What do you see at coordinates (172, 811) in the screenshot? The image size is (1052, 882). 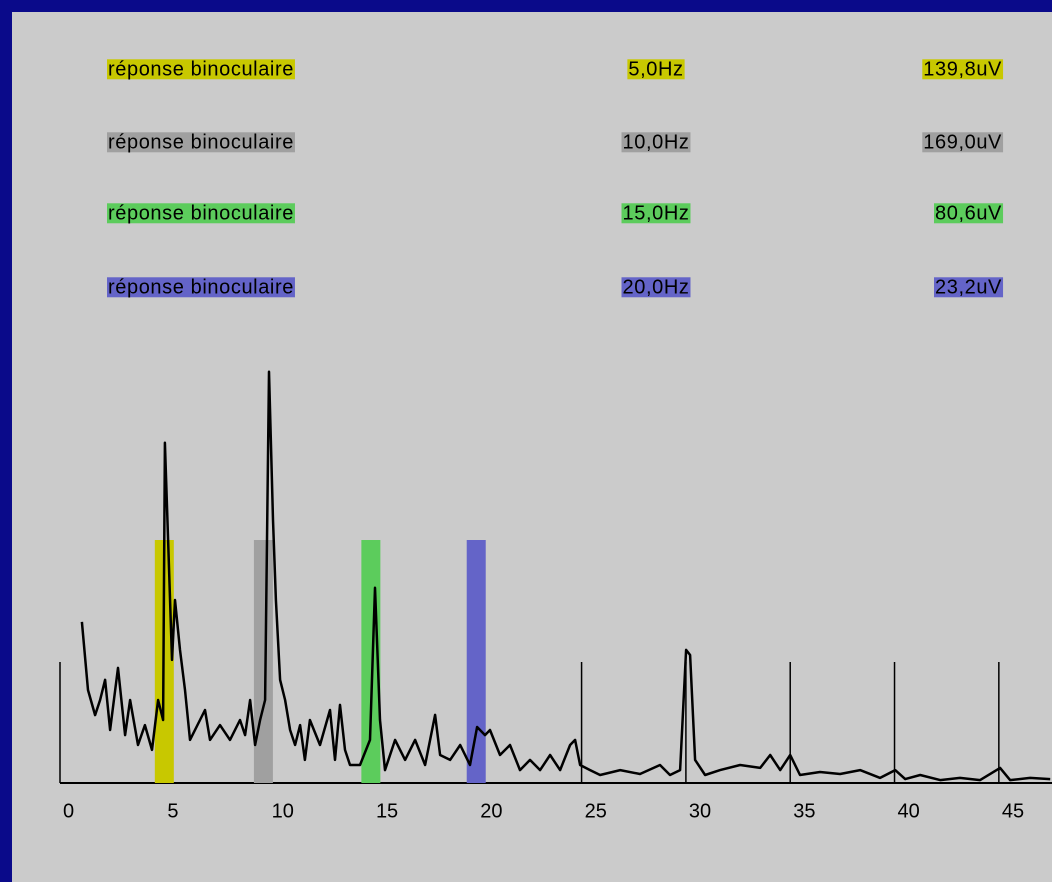 I see `x-tick-label: 5` at bounding box center [172, 811].